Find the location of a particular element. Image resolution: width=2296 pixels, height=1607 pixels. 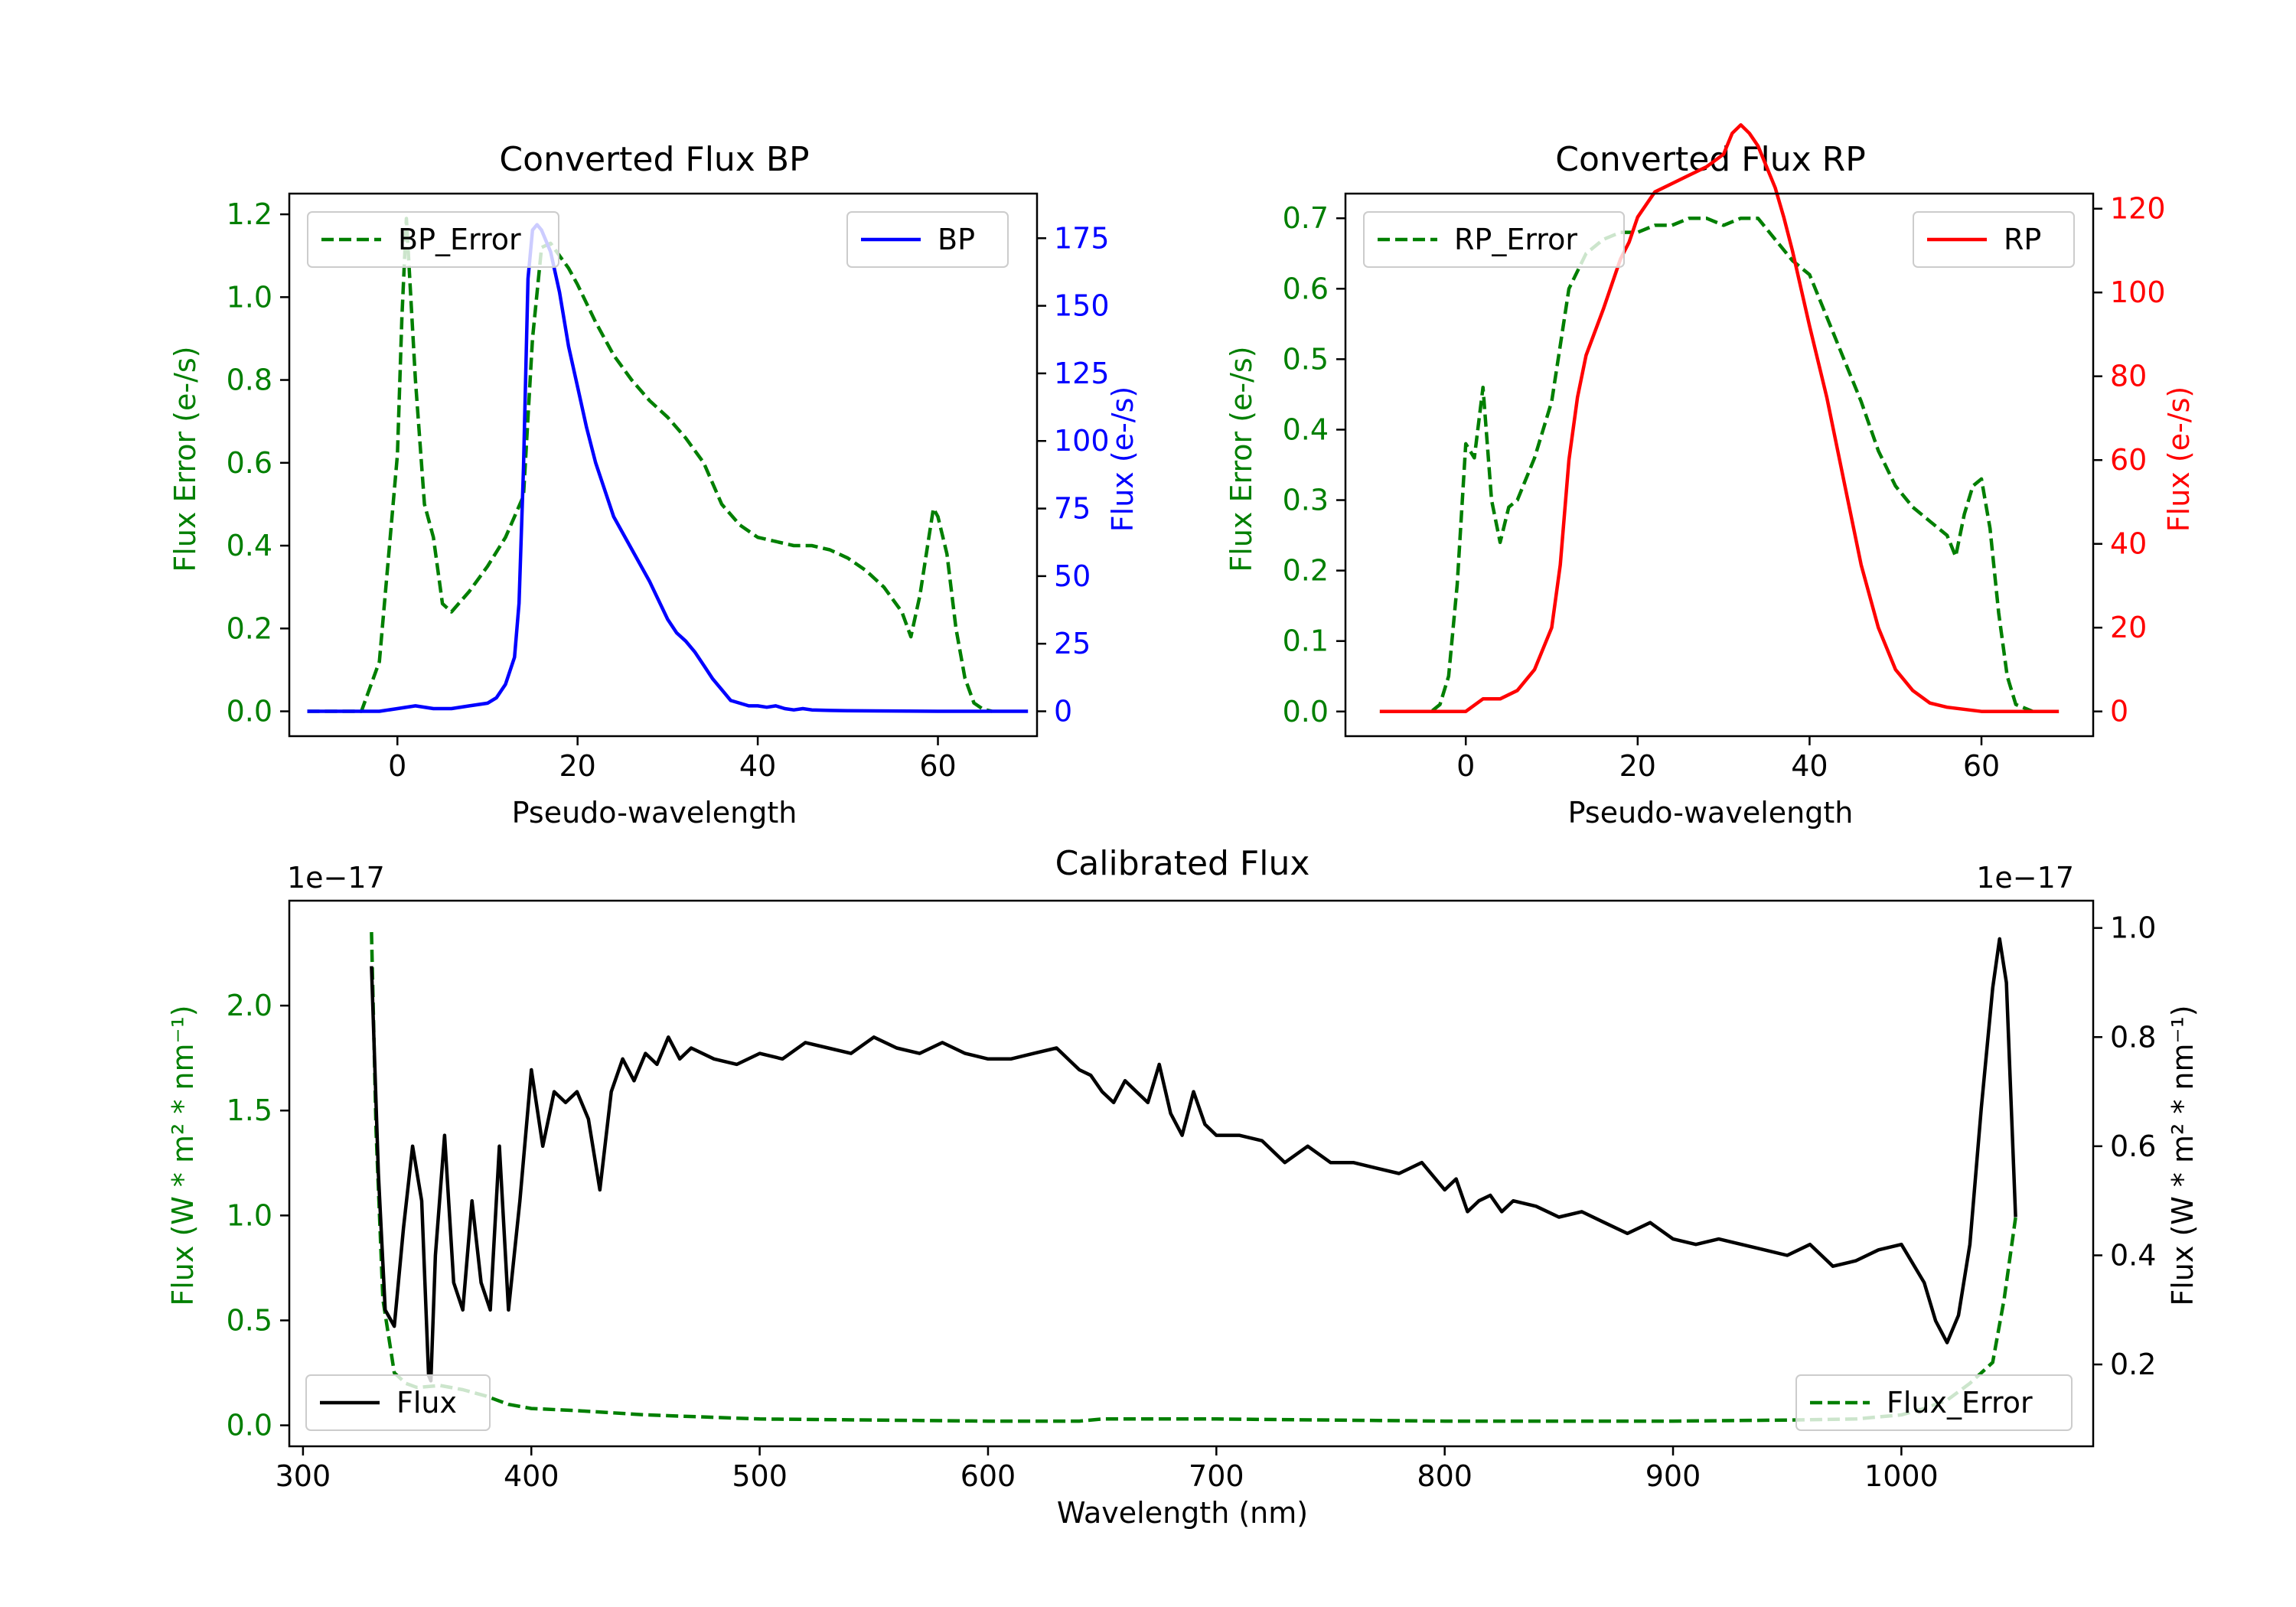

bp-legend-bp-error: BP_Error is located at coordinates (433, 239).